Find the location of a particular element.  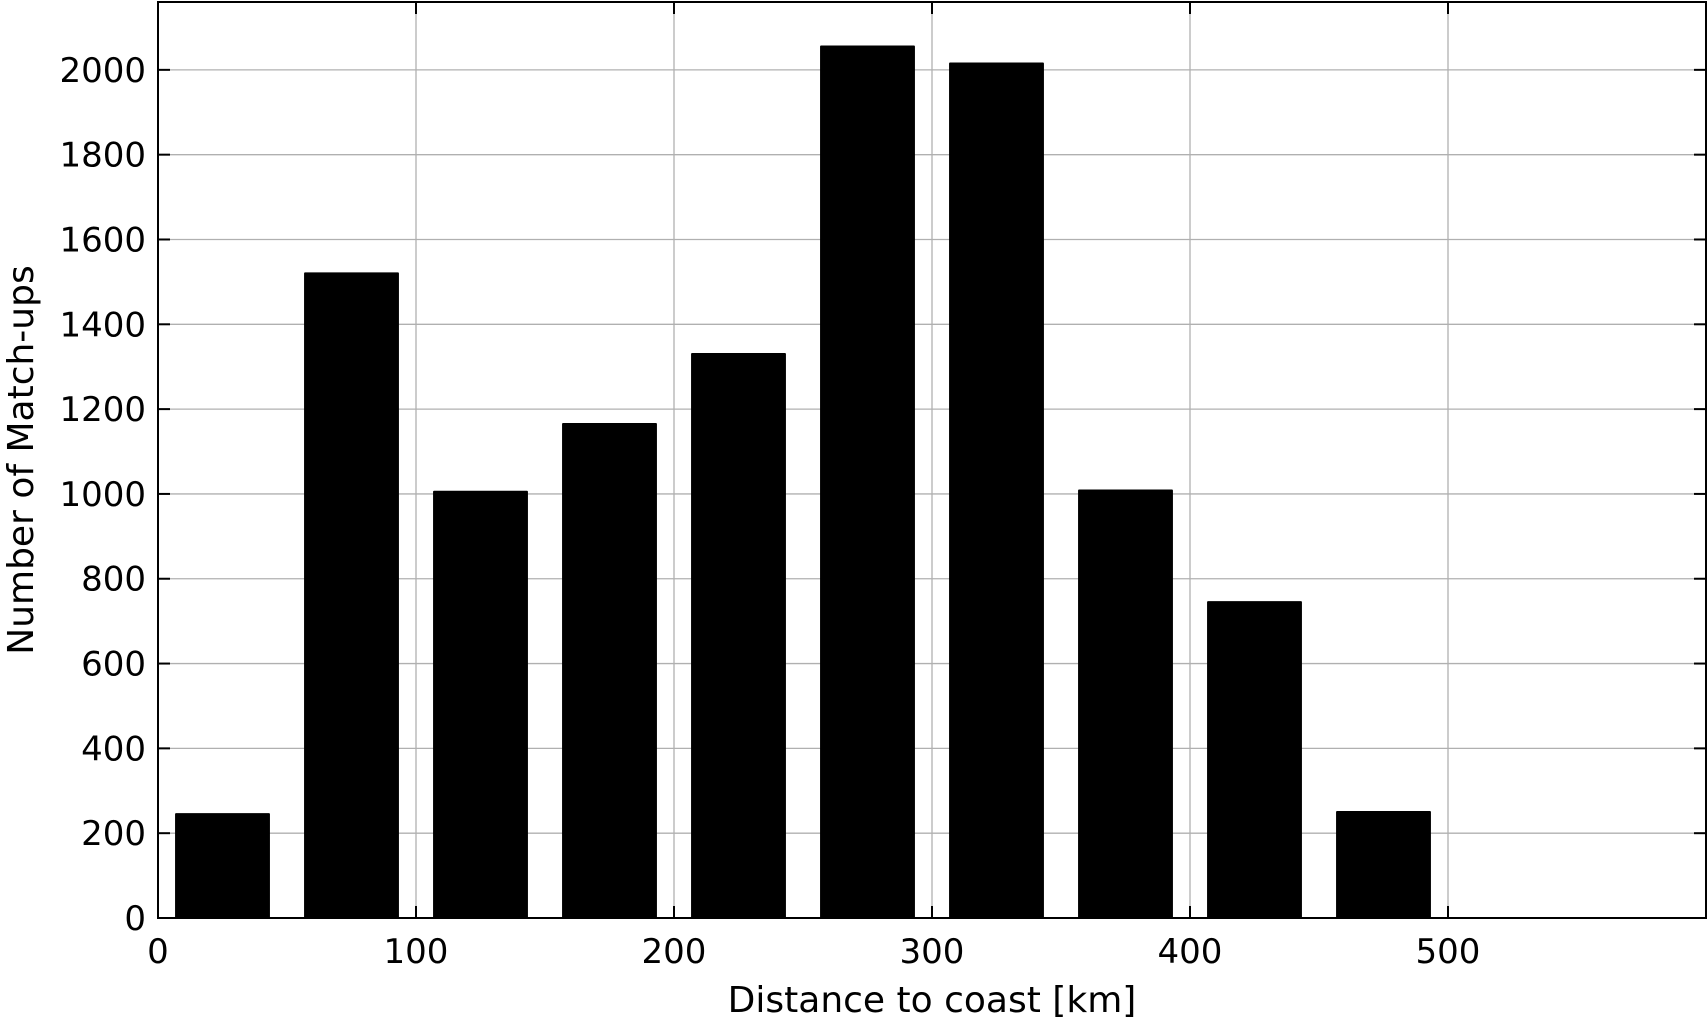

x-axis-label: Distance to coast [km] is located at coordinates (932, 1000).